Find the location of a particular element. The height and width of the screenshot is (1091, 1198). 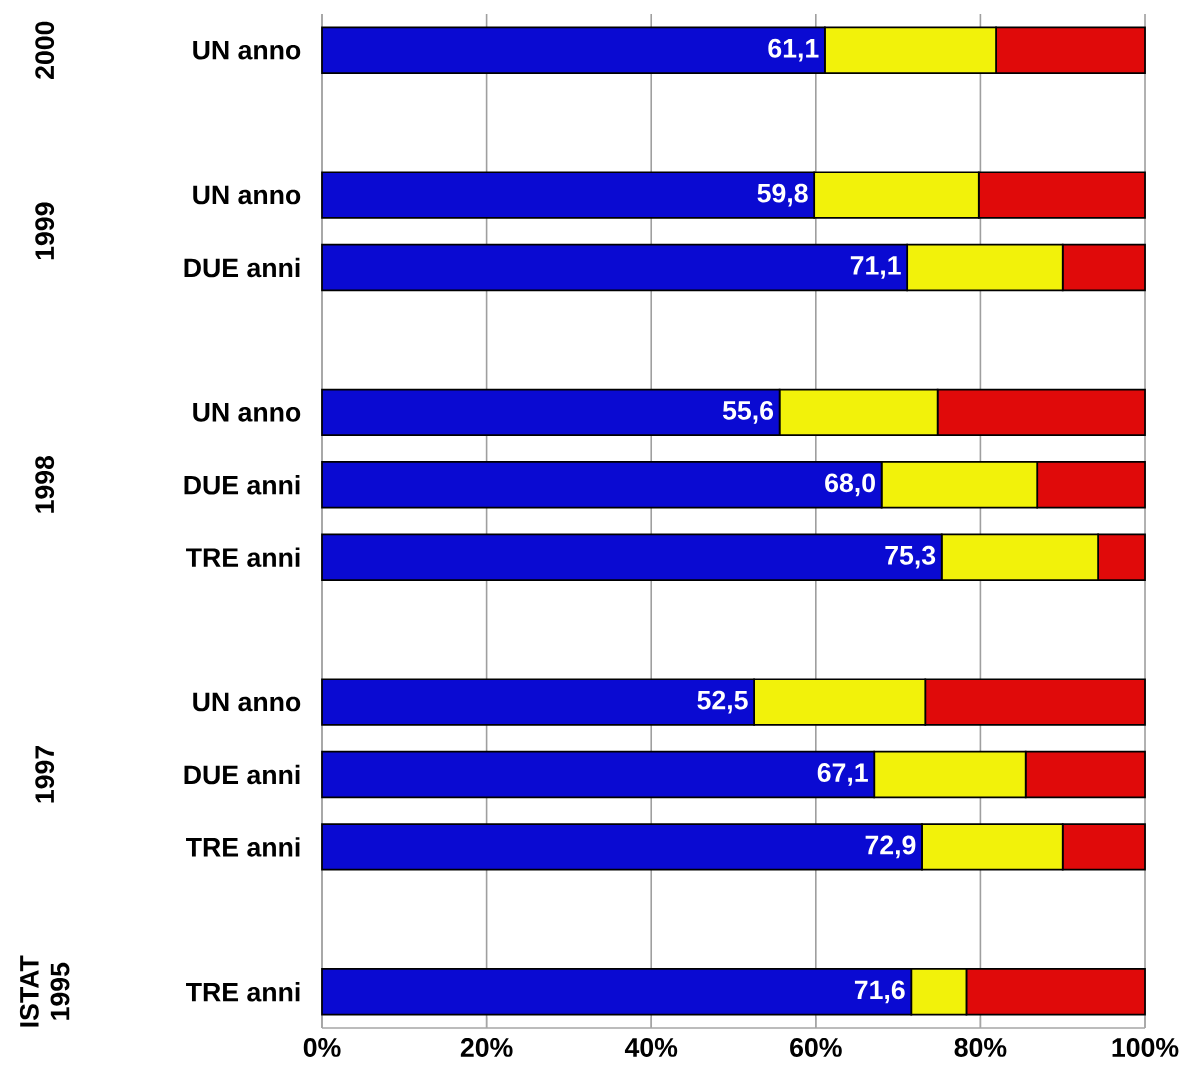

x-tick-label: 0% is located at coordinates (322, 1047).